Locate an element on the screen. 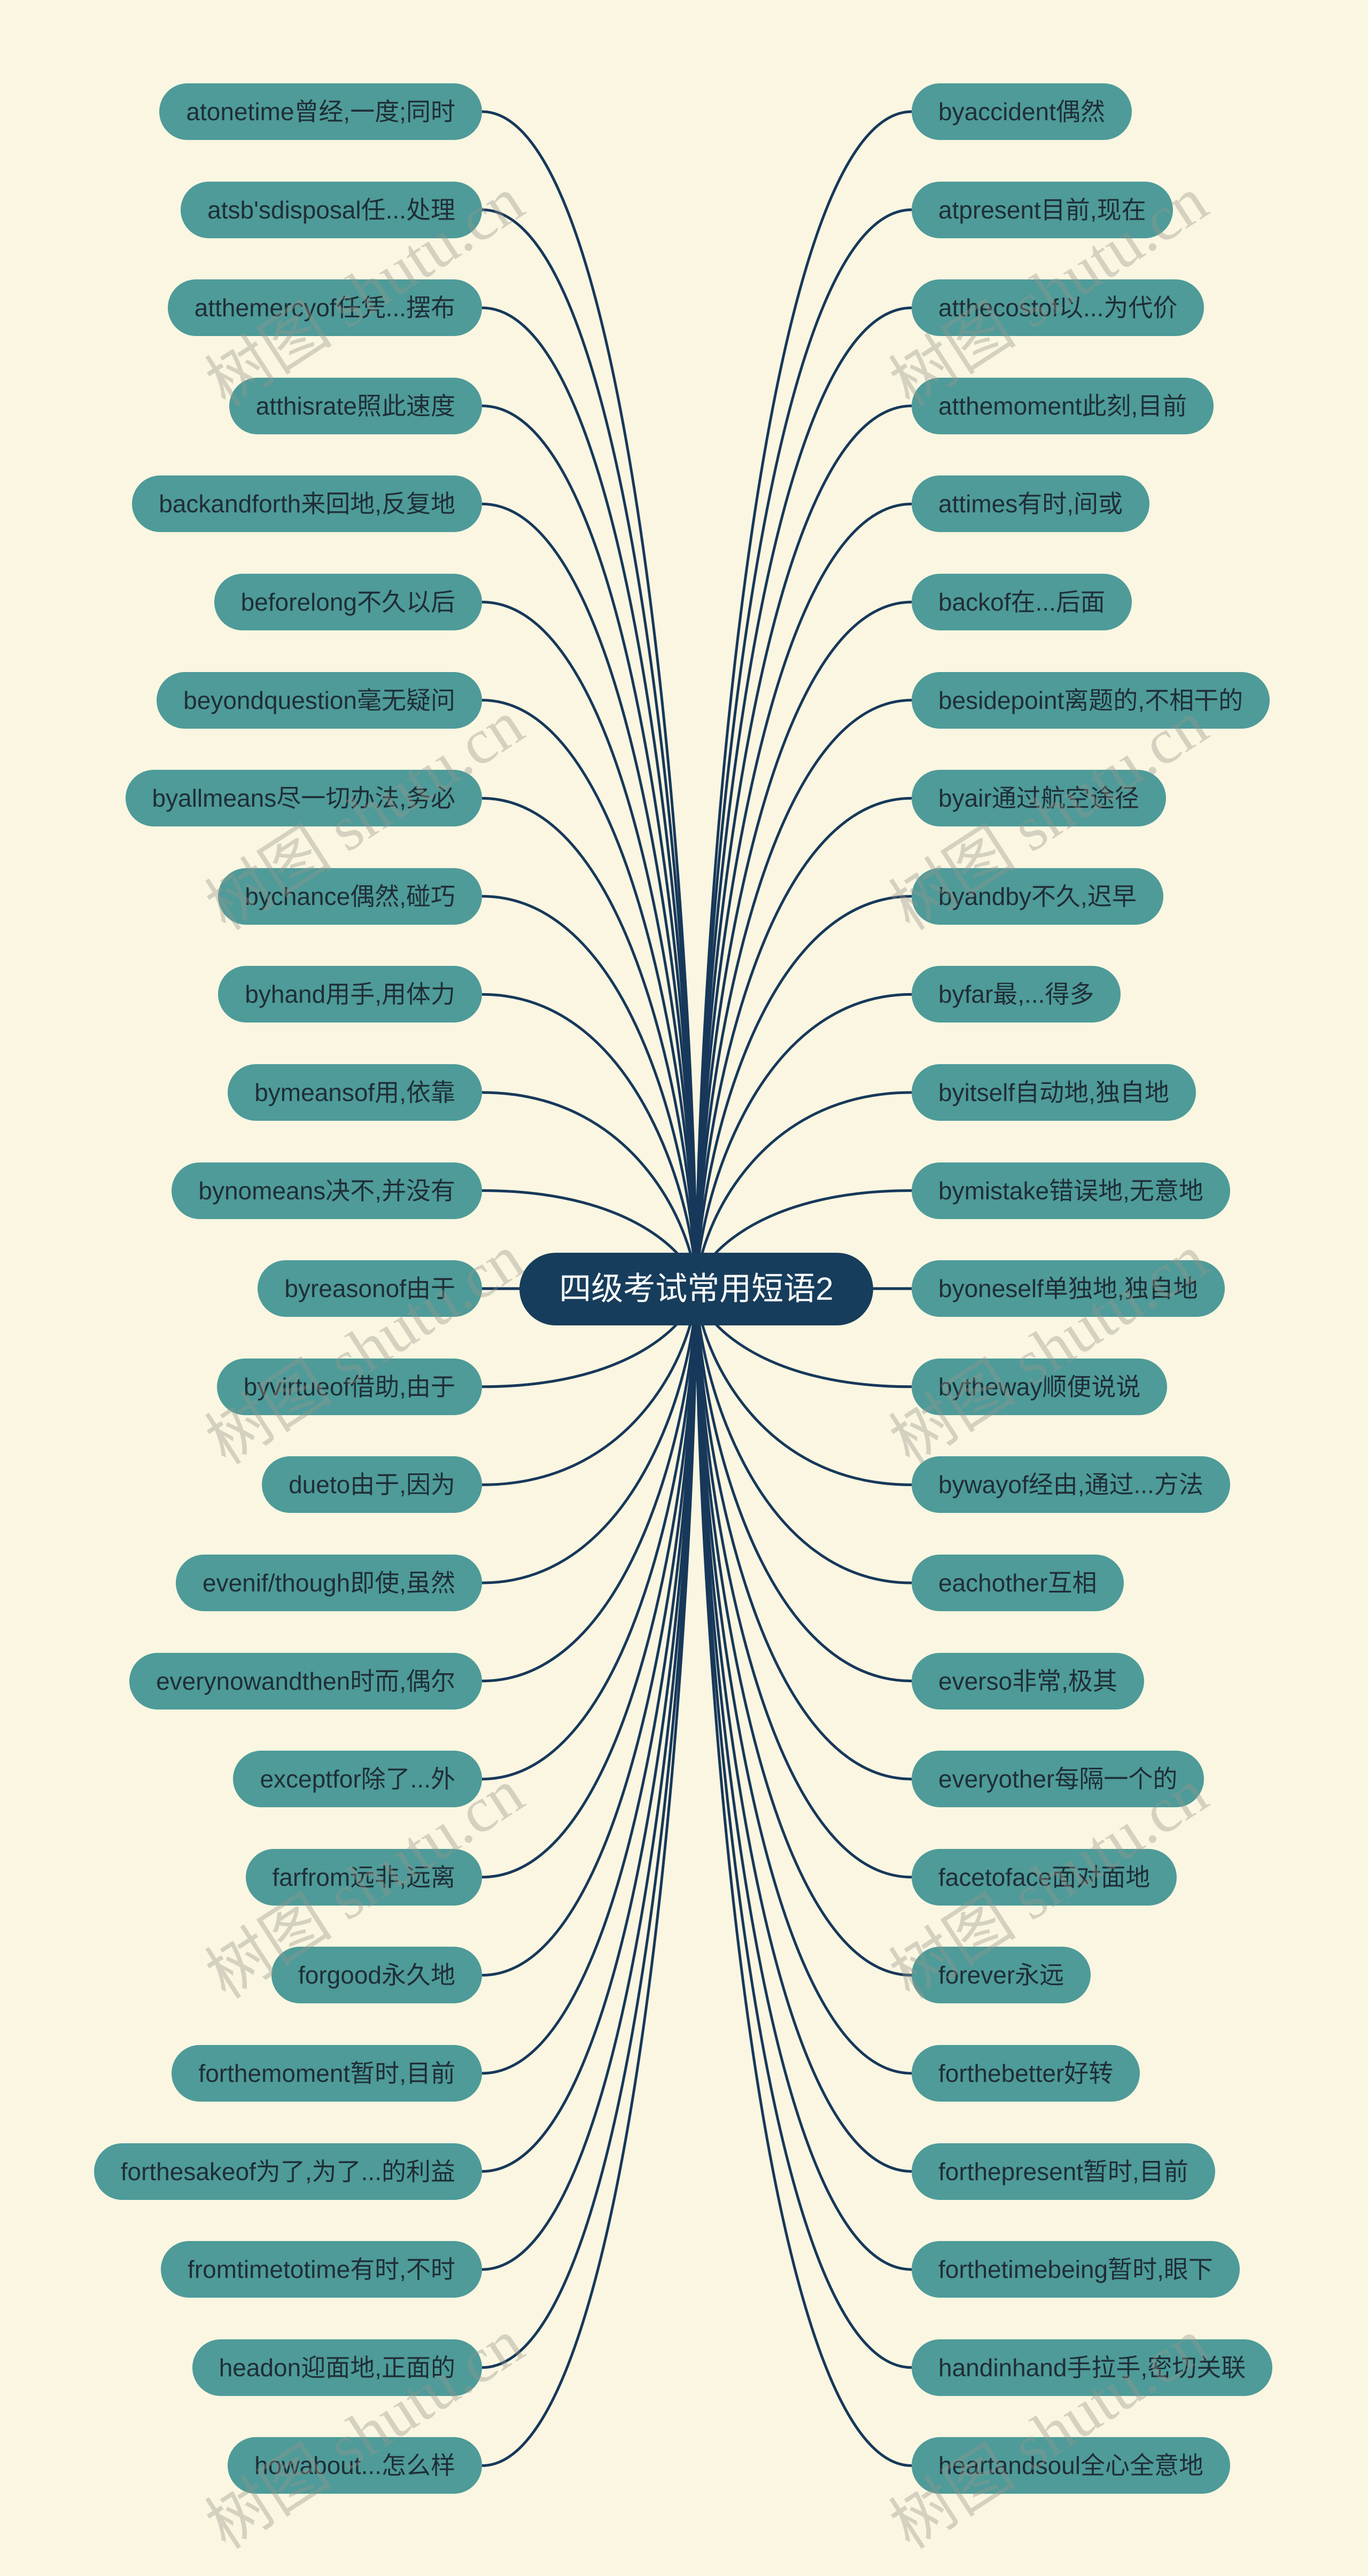  left-branch-node: fromtimetotime有时,不时 is located at coordinates (321, 2269).